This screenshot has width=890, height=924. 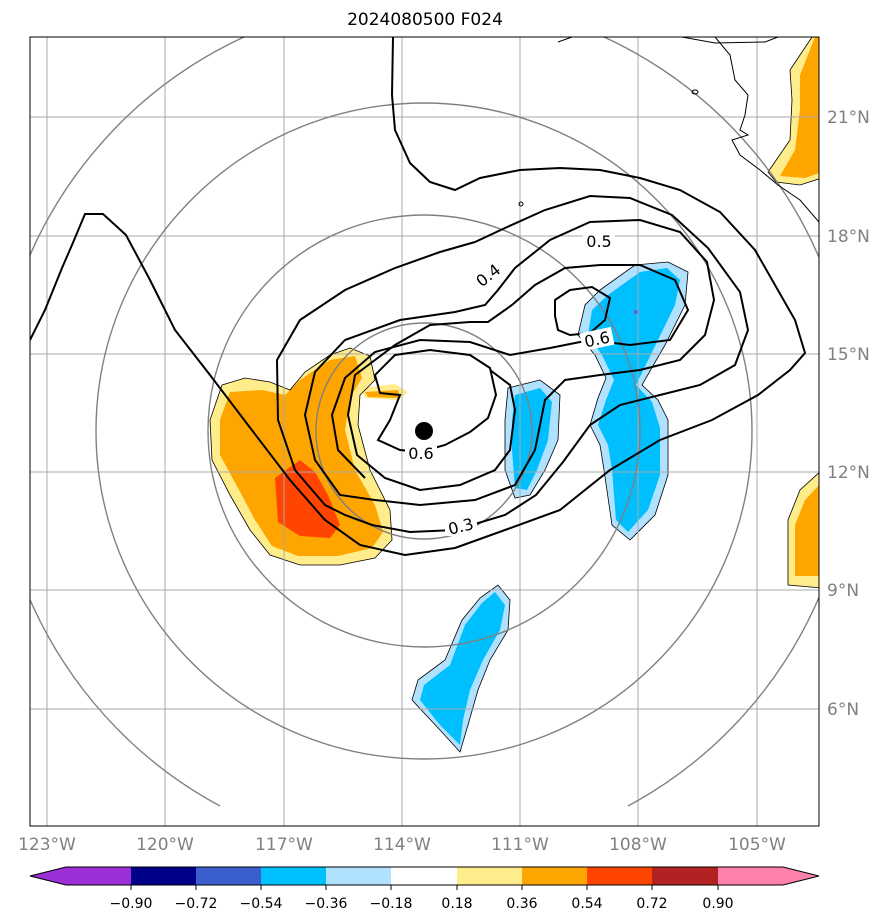 What do you see at coordinates (597, 340) in the screenshot?
I see `contour-label-0-6-east: 0.6` at bounding box center [597, 340].